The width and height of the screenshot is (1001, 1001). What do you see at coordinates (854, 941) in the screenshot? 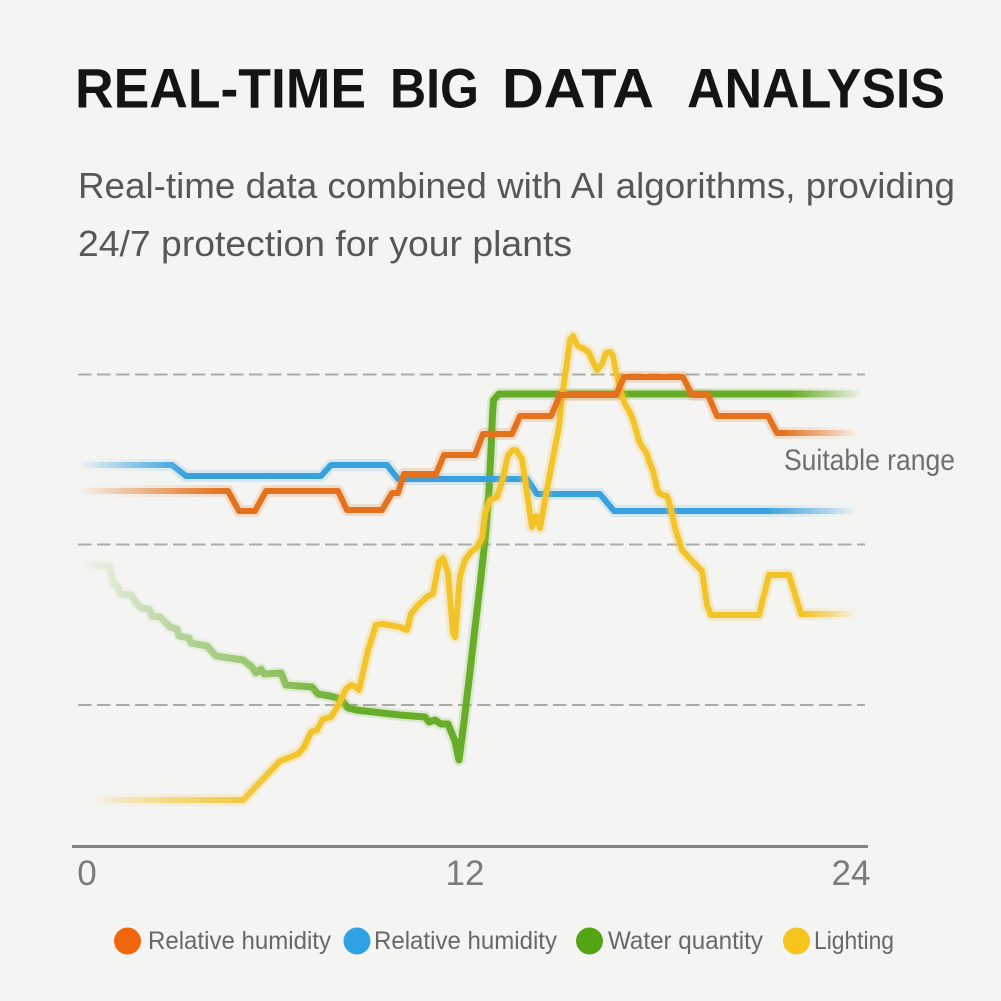
I see `svg-text: Lighting` at bounding box center [854, 941].